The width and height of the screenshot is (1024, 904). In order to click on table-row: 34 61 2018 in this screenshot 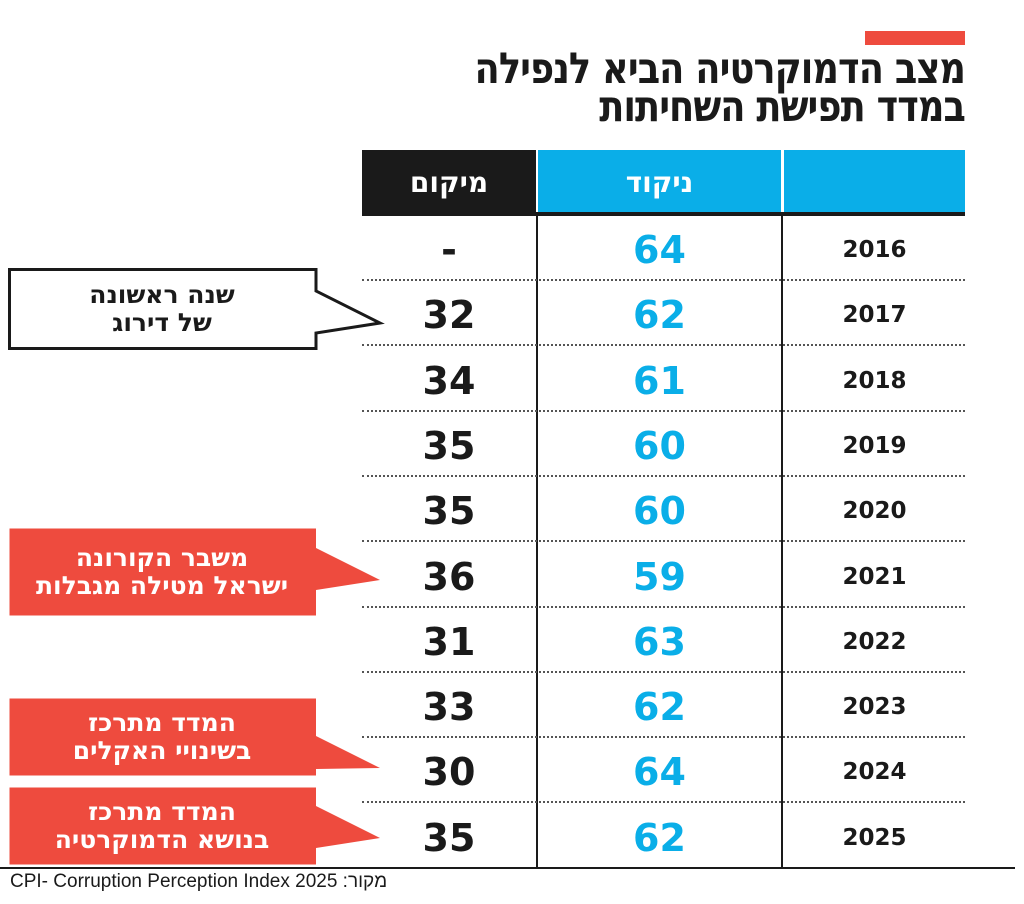, I will do `click(663, 379)`.